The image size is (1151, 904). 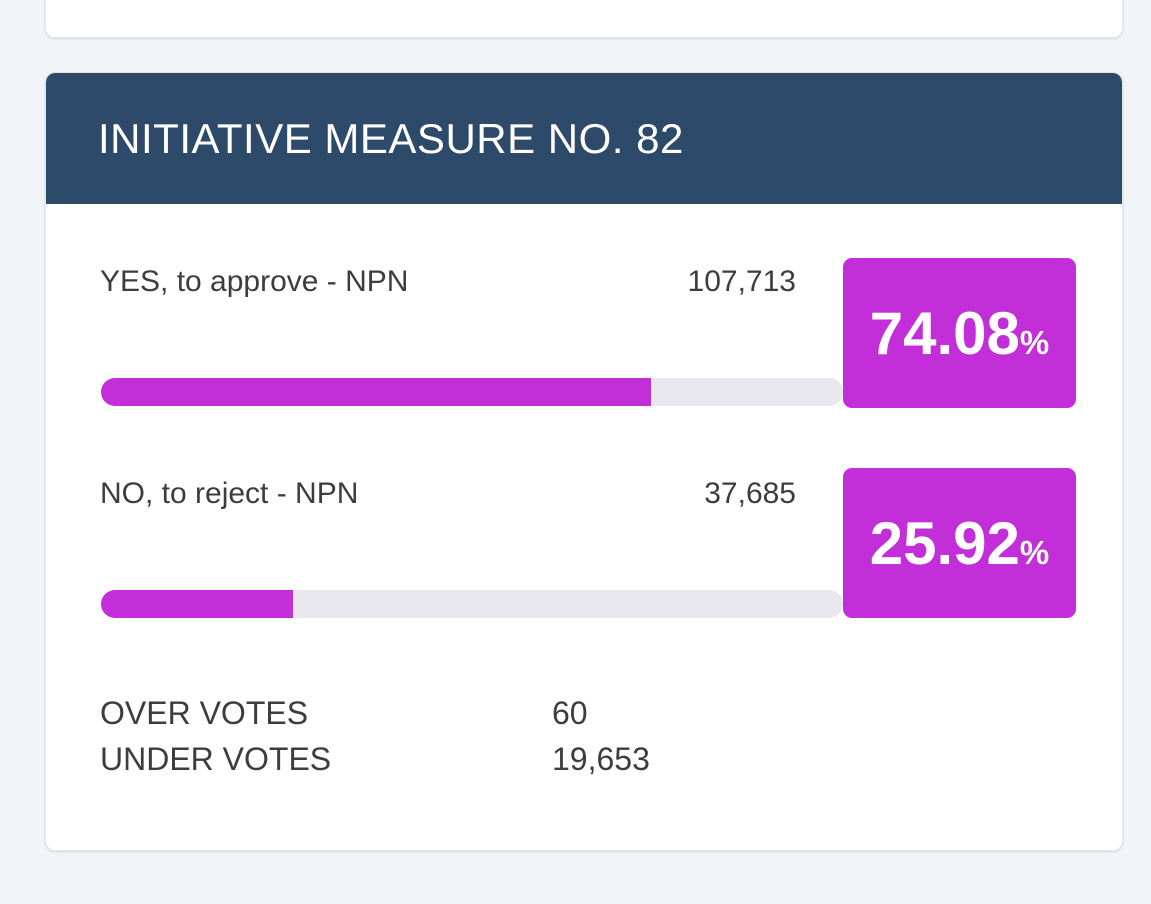 I want to click on percent-text: 25.92%, so click(x=960, y=543).